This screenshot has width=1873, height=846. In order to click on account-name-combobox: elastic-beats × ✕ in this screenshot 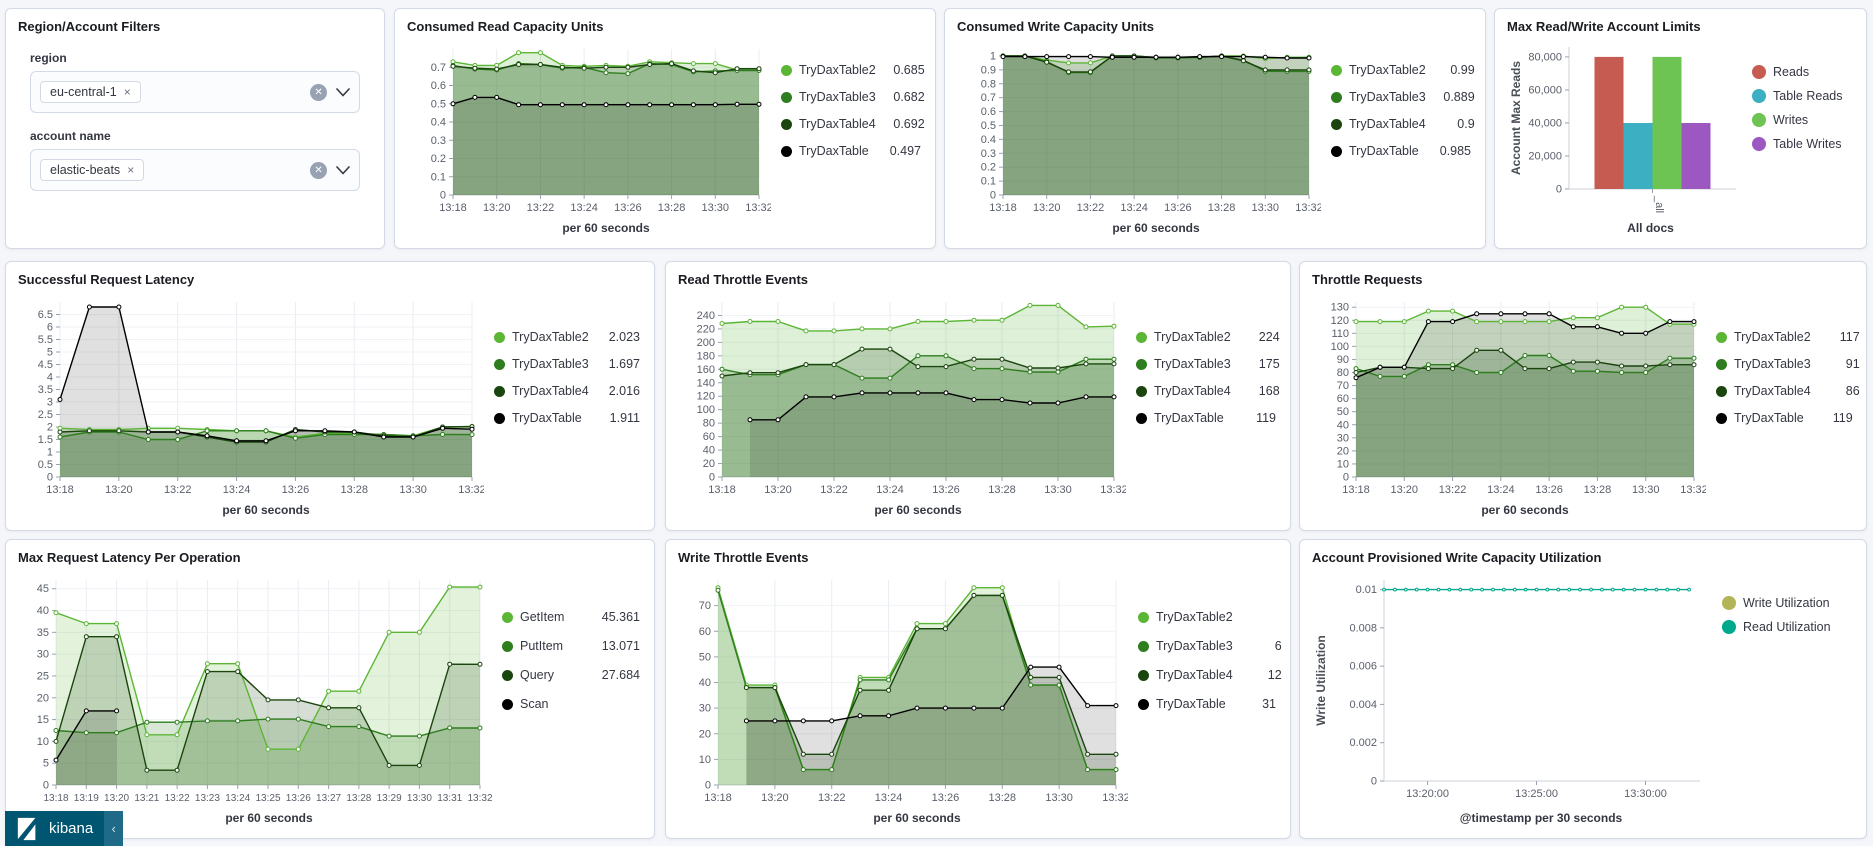, I will do `click(195, 170)`.